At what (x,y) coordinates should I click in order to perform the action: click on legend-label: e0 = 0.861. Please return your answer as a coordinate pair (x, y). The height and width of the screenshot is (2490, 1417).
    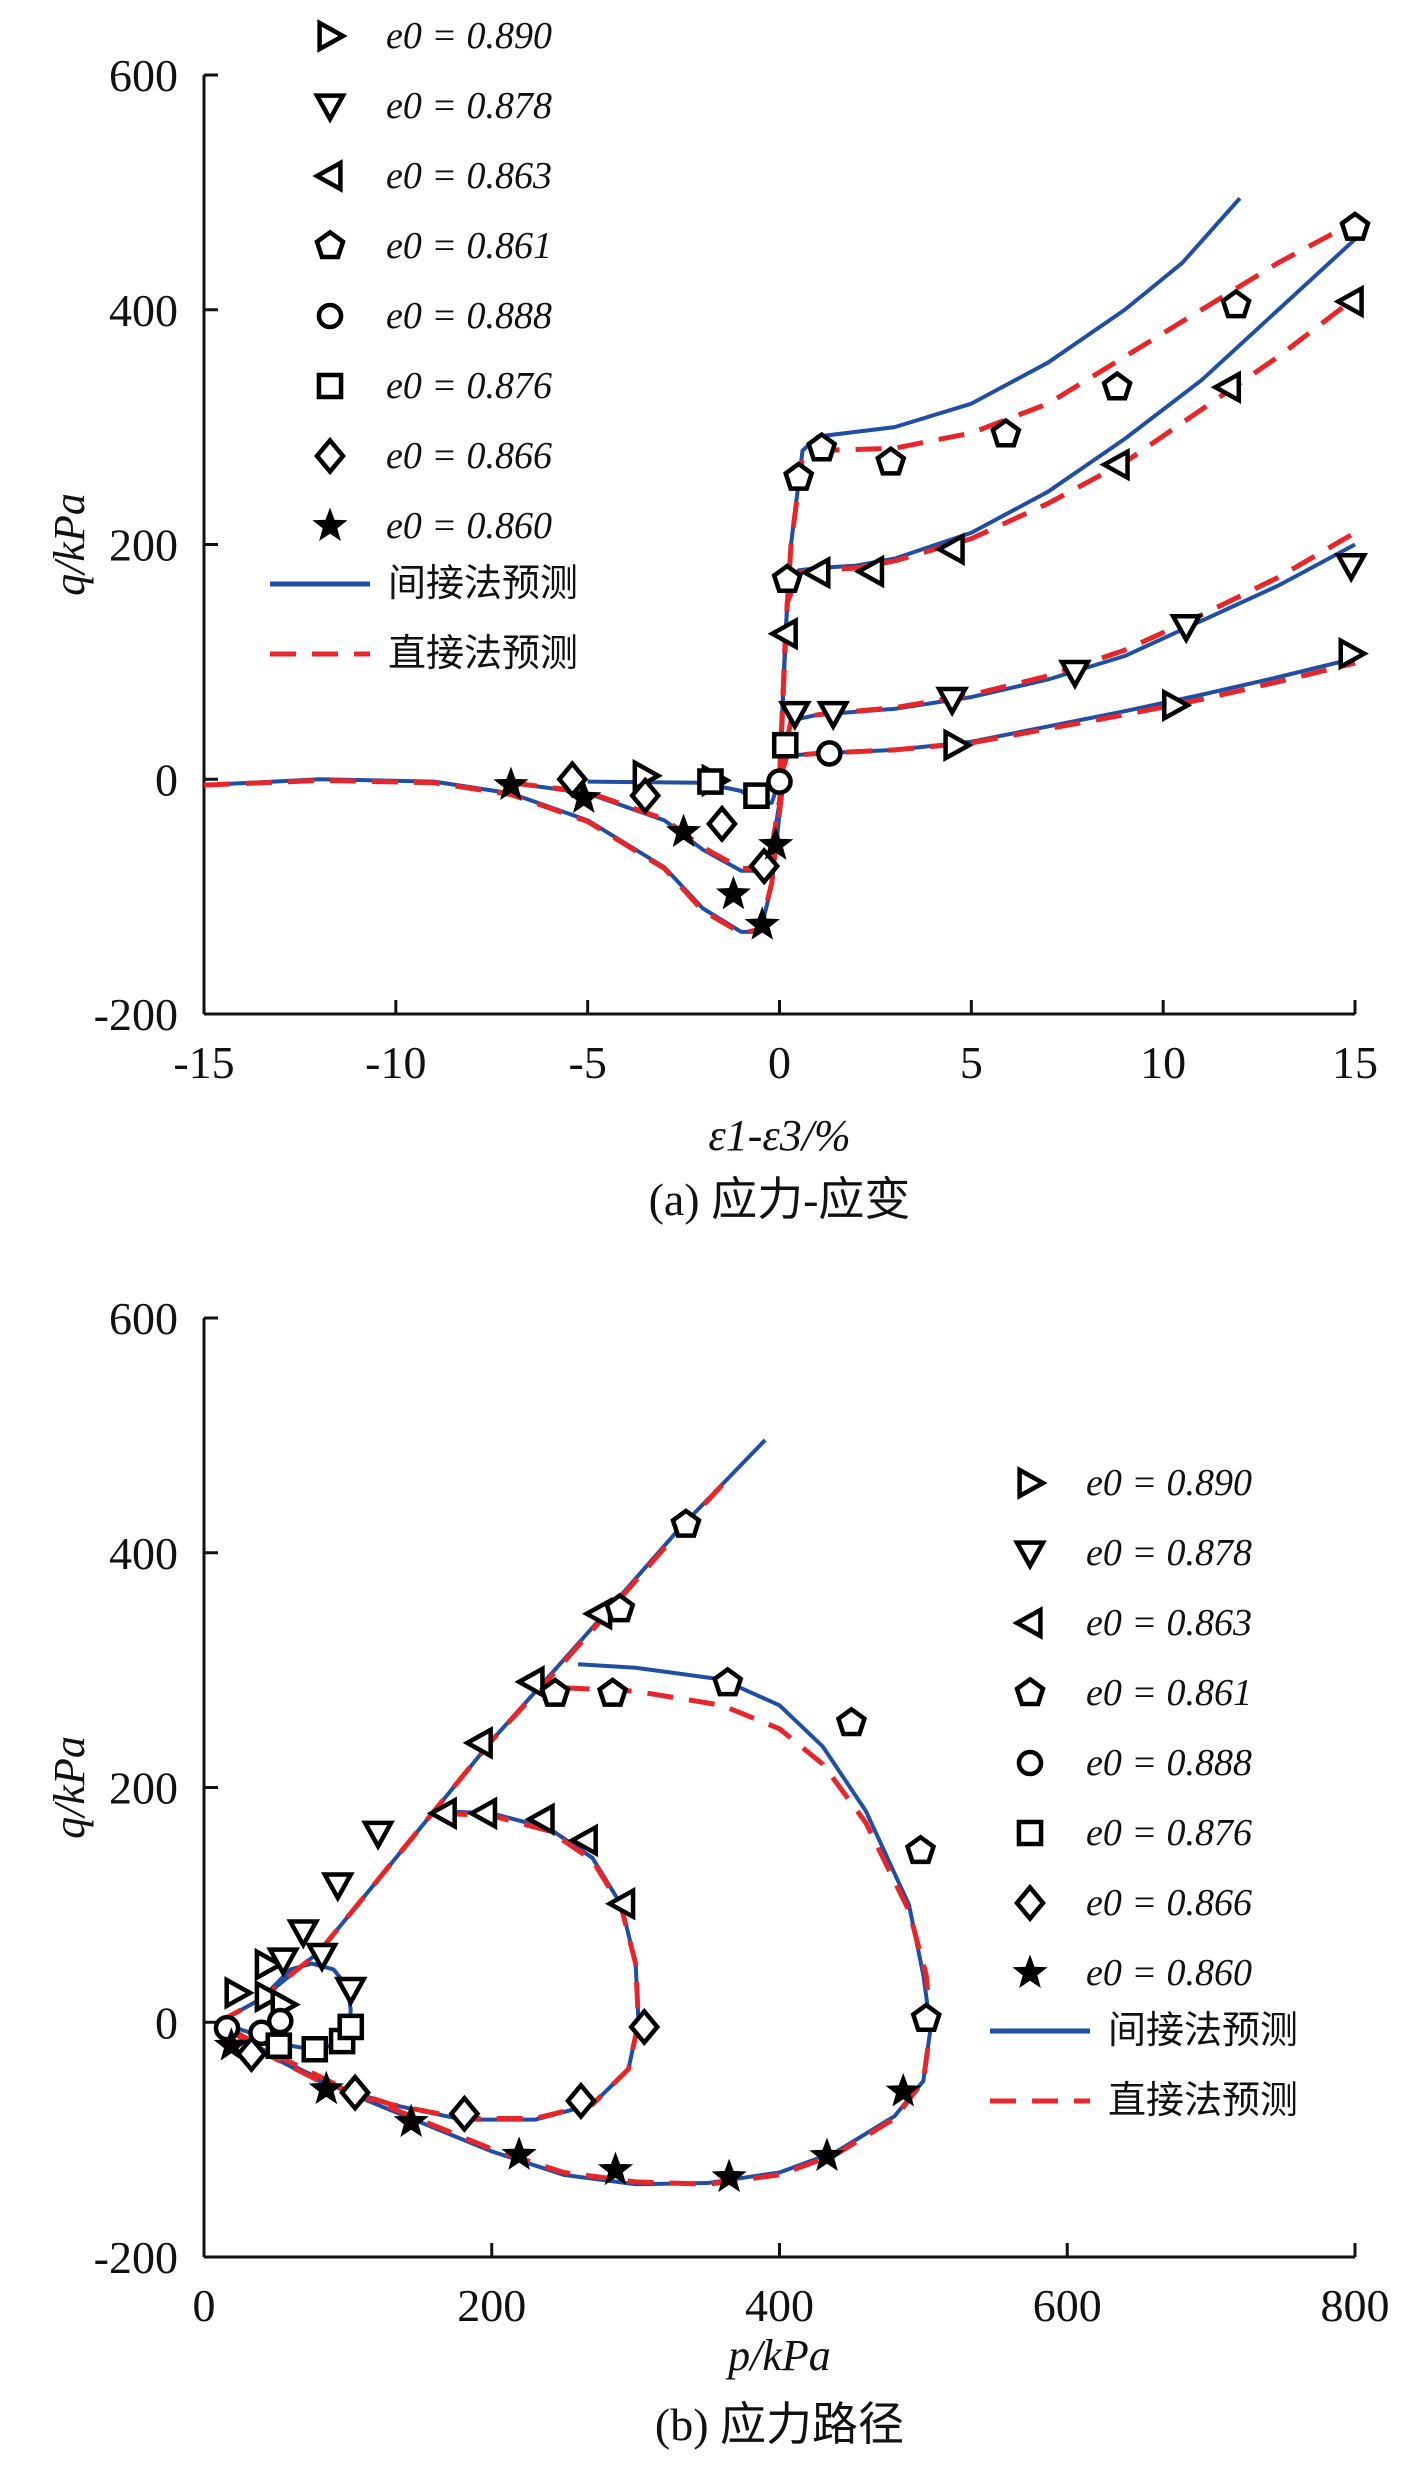
    Looking at the image, I should click on (1169, 1693).